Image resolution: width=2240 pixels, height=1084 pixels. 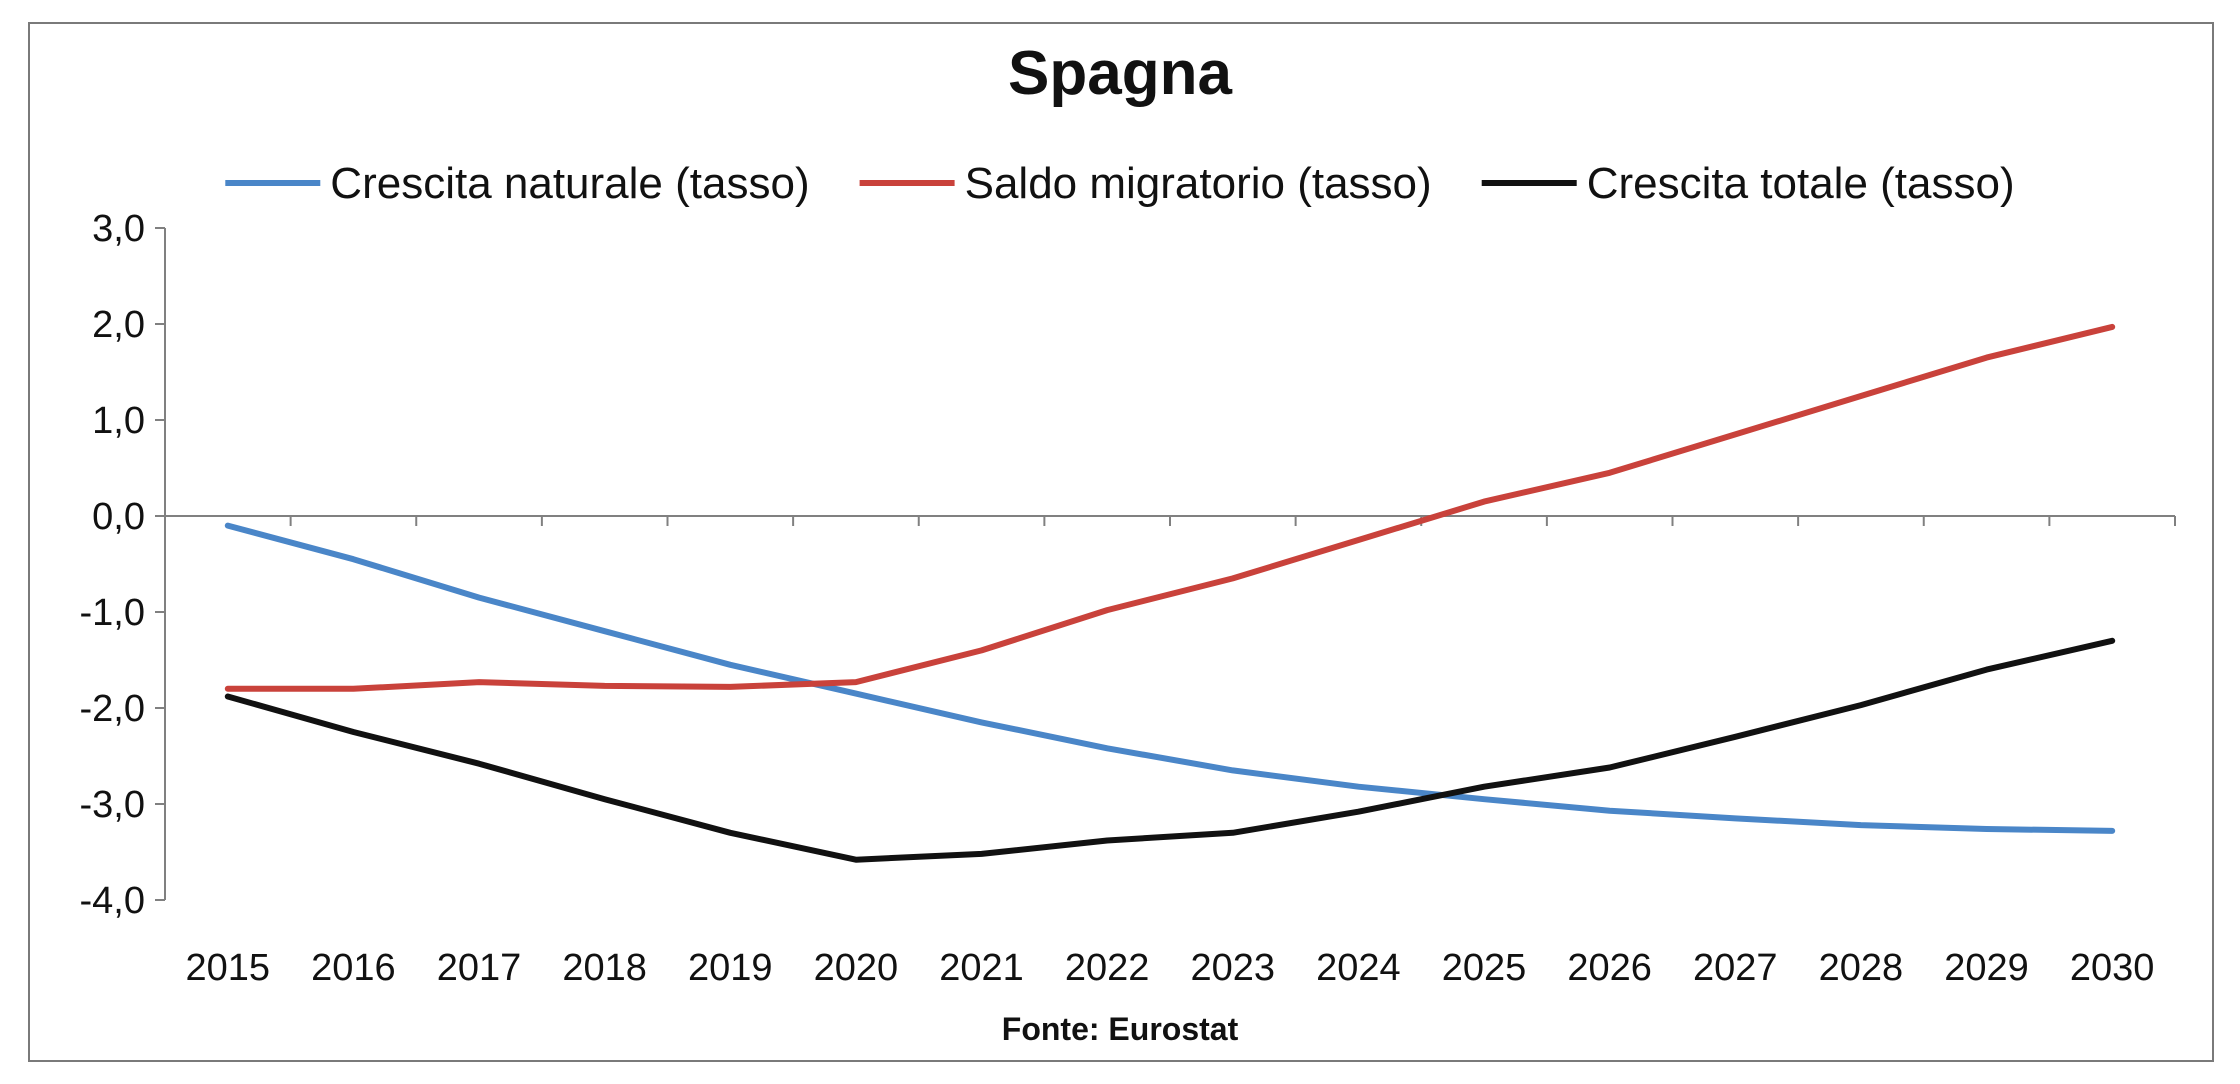 What do you see at coordinates (118, 325) in the screenshot?
I see `y-tick-label: 2,0` at bounding box center [118, 325].